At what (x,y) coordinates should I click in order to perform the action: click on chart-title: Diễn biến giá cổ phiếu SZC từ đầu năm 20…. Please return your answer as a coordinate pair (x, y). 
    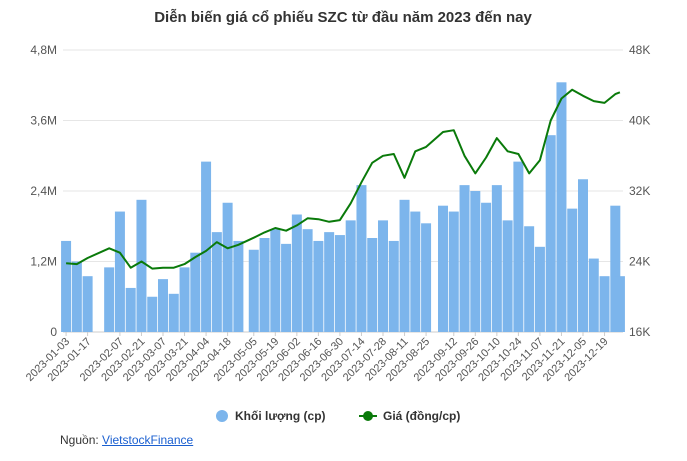
    Looking at the image, I should click on (343, 17).